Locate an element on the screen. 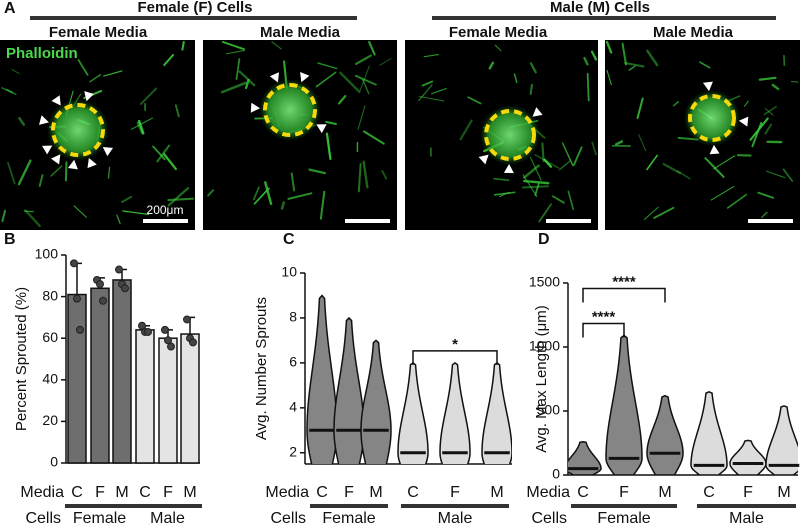  error-bar is located at coordinates (77, 278).